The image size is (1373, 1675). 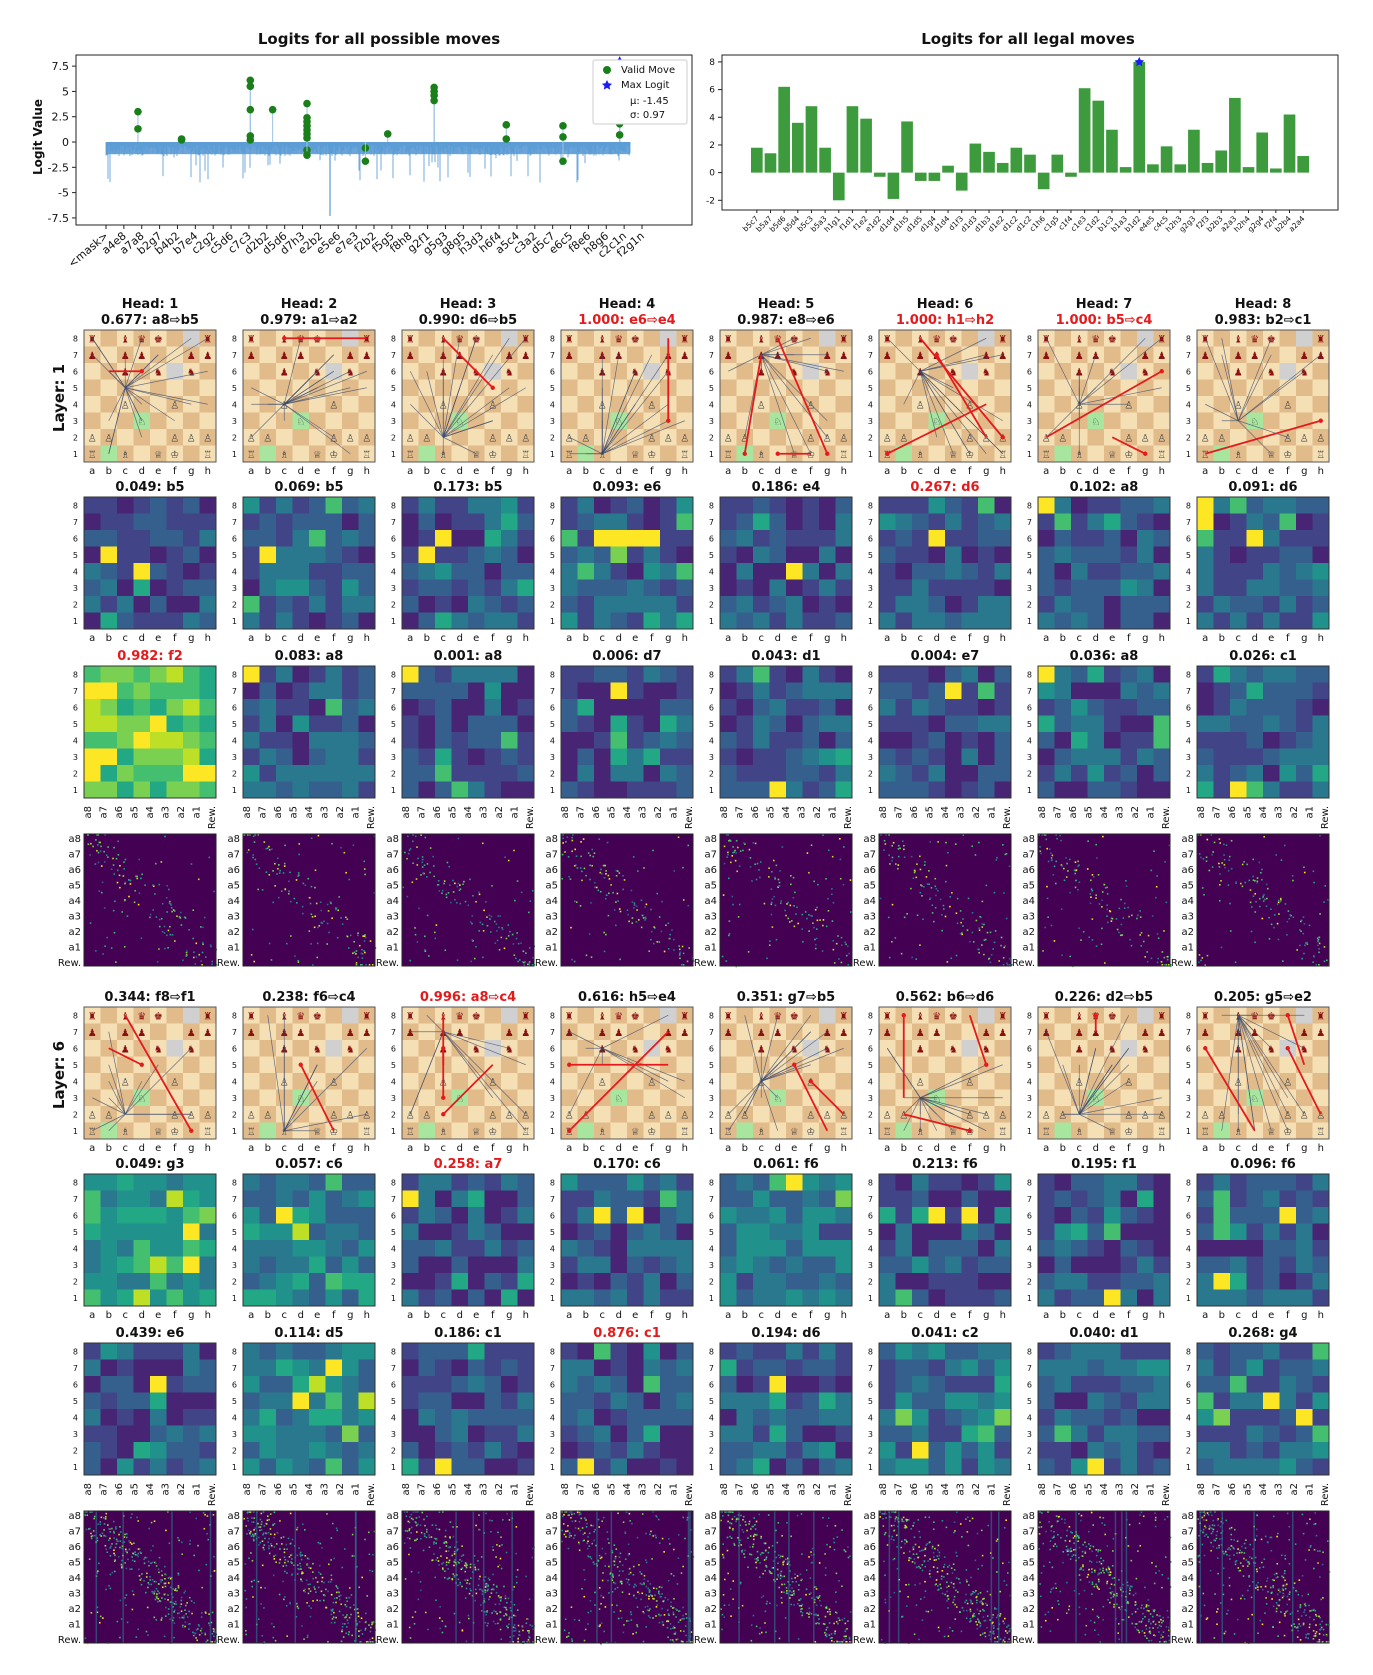 I want to click on file-label: g, so click(x=1145, y=638).